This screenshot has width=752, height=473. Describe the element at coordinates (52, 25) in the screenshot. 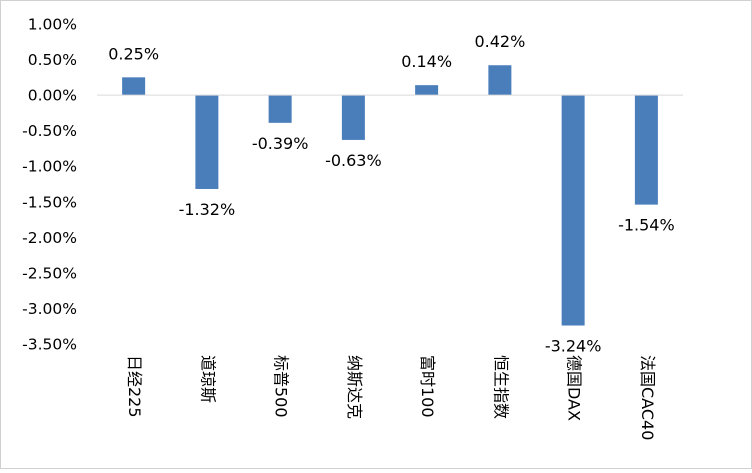

I see `y-tick-label: 1.00%` at that location.